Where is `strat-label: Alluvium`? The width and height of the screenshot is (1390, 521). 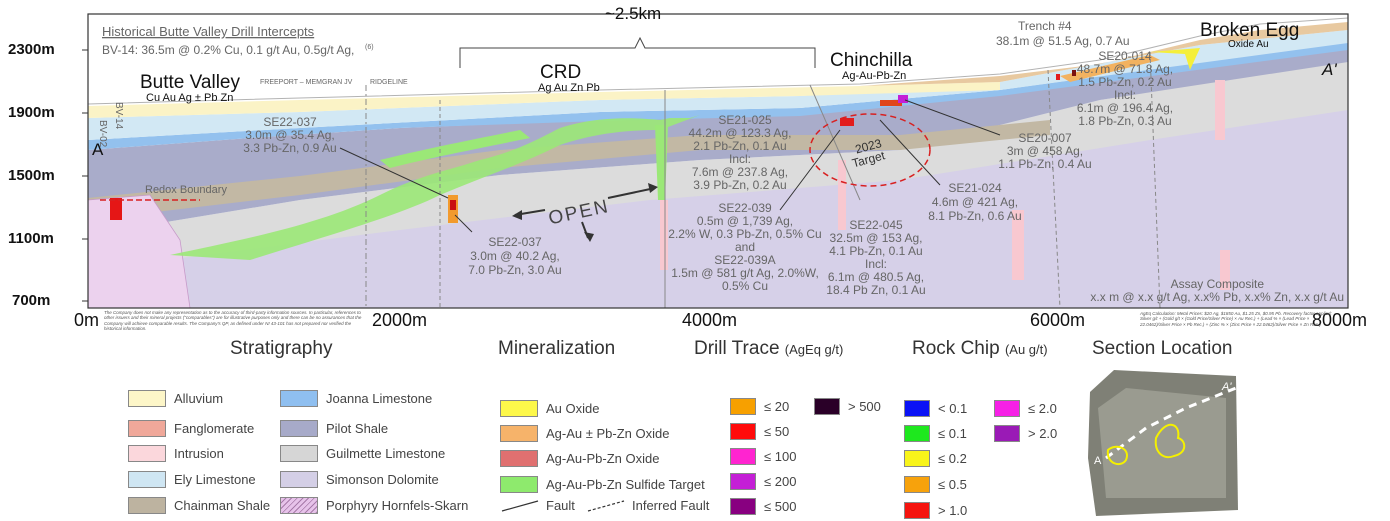 strat-label: Alluvium is located at coordinates (199, 398).